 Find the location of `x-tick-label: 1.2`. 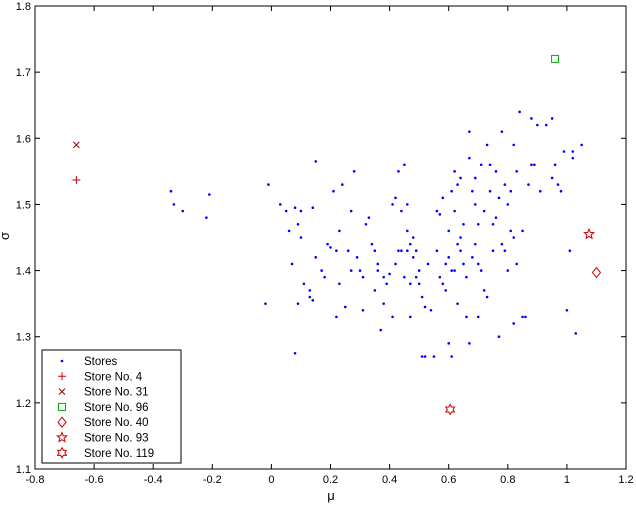

x-tick-label: 1.2 is located at coordinates (625, 480).